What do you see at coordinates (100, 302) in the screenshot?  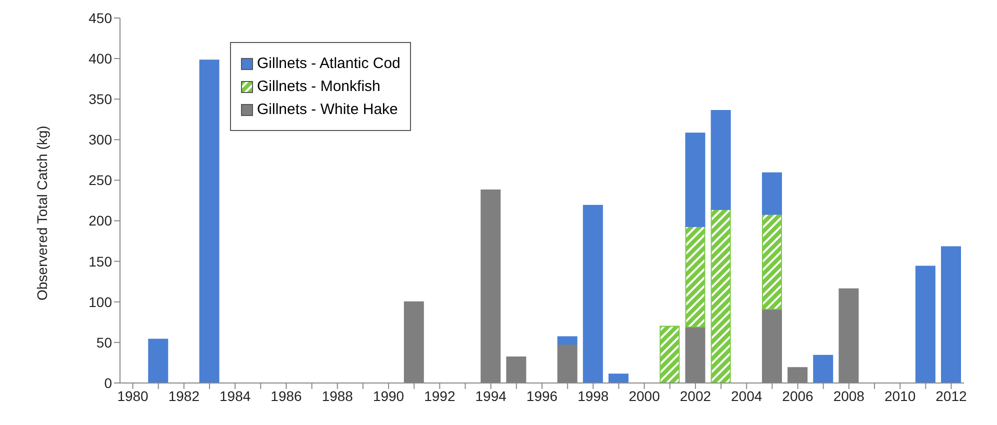 I see `y-tick-label: 100` at bounding box center [100, 302].